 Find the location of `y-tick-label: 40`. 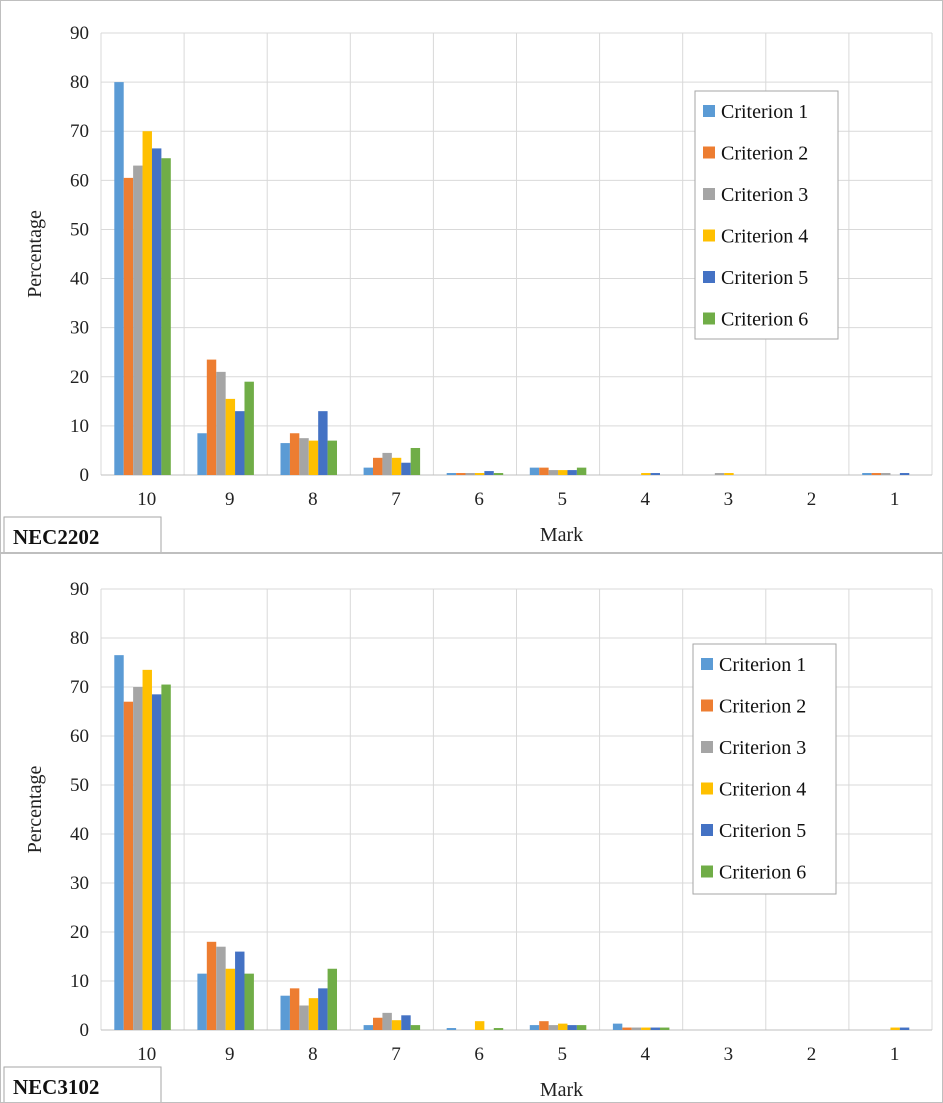

y-tick-label: 40 is located at coordinates (79, 834).